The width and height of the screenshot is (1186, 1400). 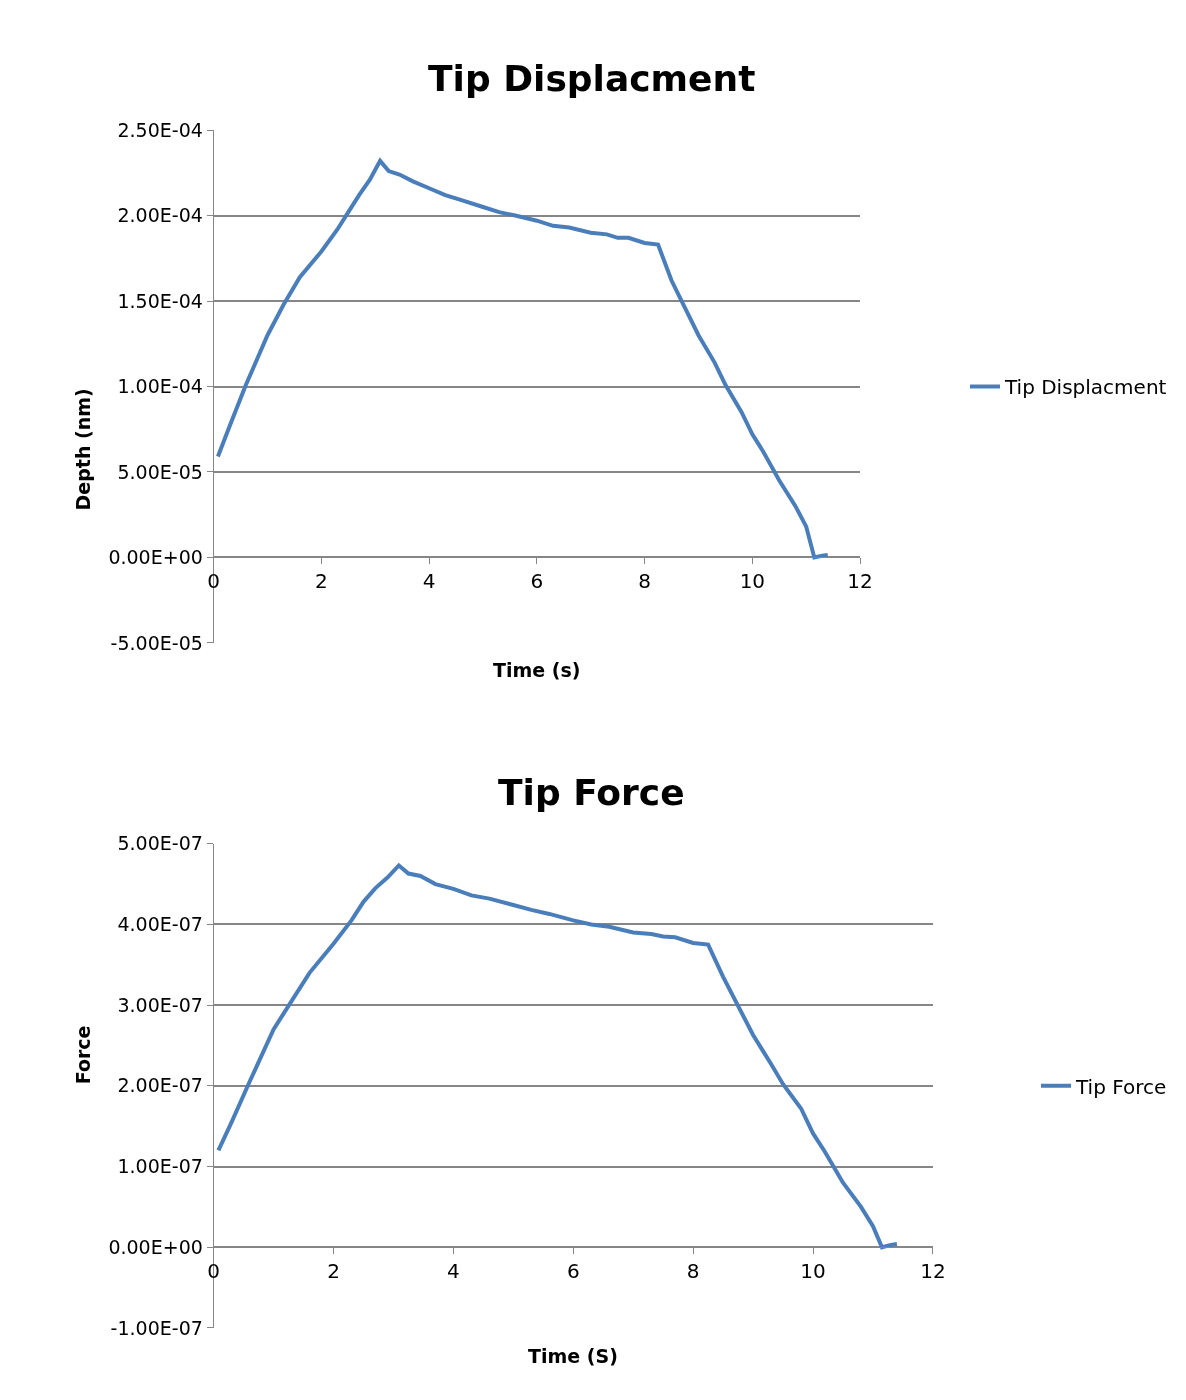 What do you see at coordinates (156, 1327) in the screenshot?
I see `y-tick-label: -1.00E-07` at bounding box center [156, 1327].